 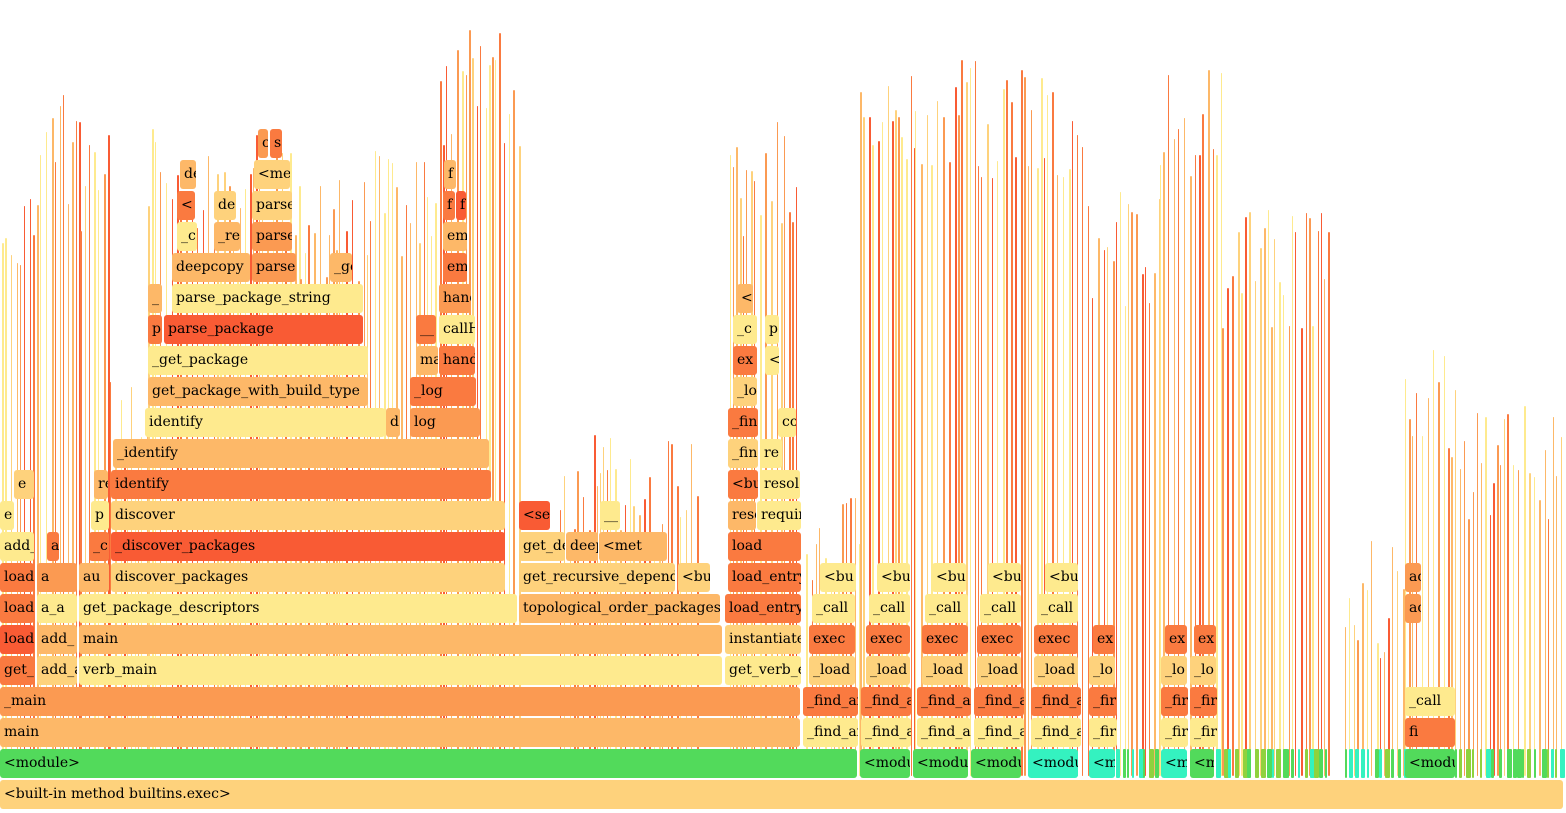 I want to click on flame-frame: au, so click(x=94, y=577).